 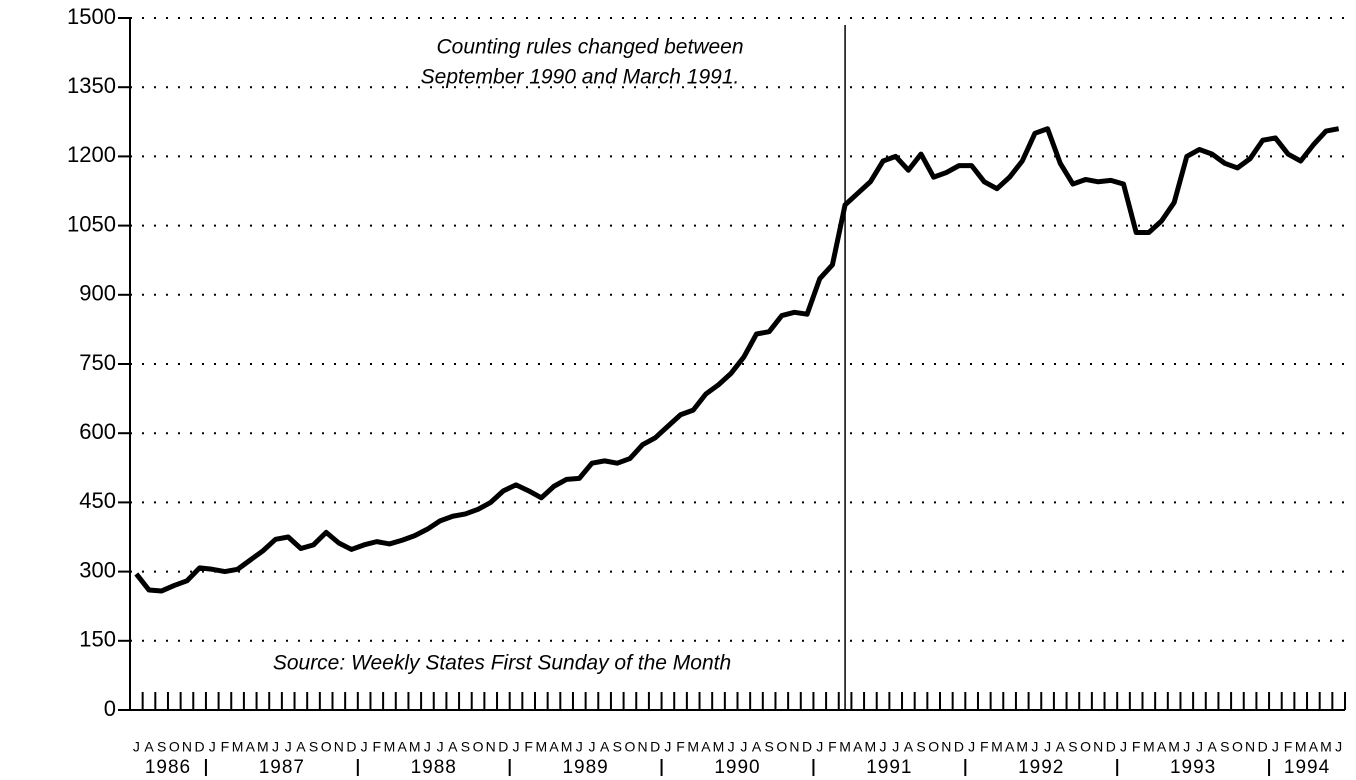 I want to click on year-label: 1994, so click(x=1307, y=767).